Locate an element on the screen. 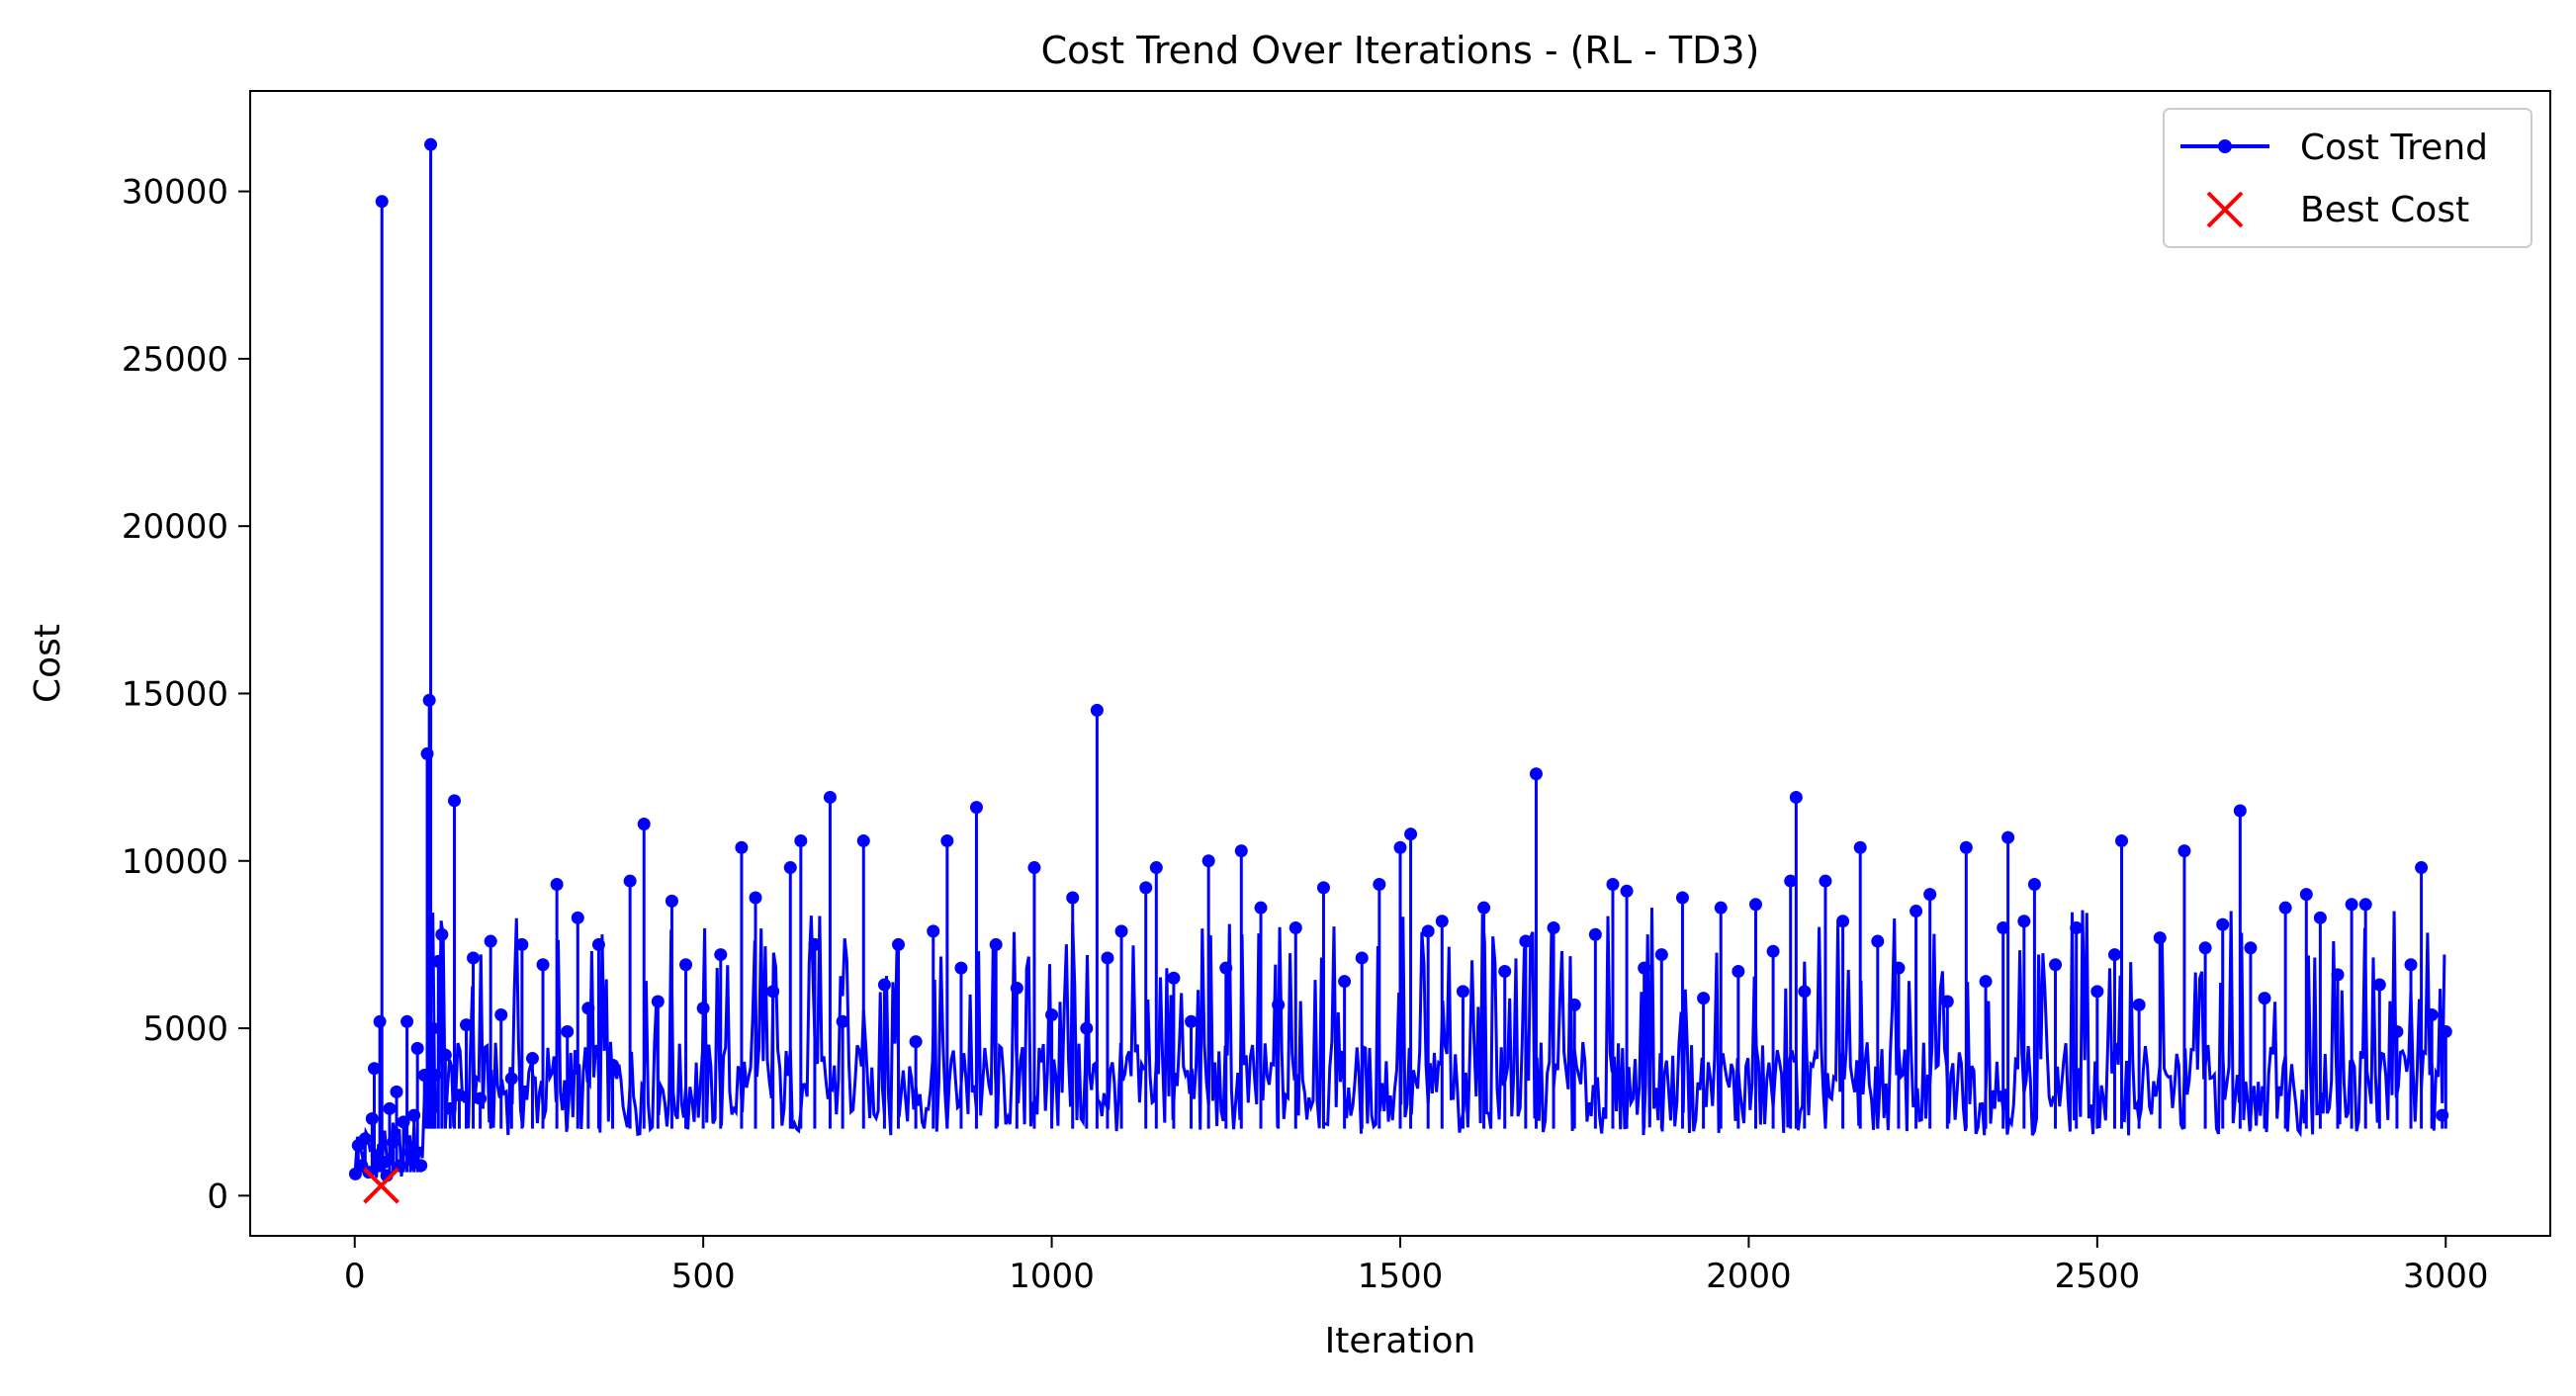  y-tick-label: 10000 is located at coordinates (175, 862).